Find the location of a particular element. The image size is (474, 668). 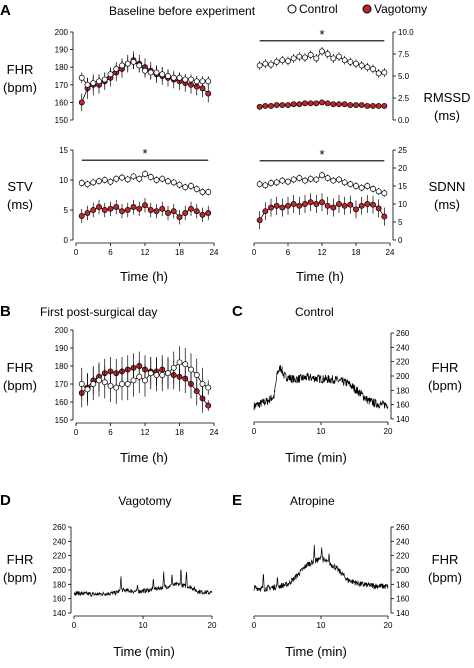

a_stv-xtick-label-1: 6 is located at coordinates (110, 252).